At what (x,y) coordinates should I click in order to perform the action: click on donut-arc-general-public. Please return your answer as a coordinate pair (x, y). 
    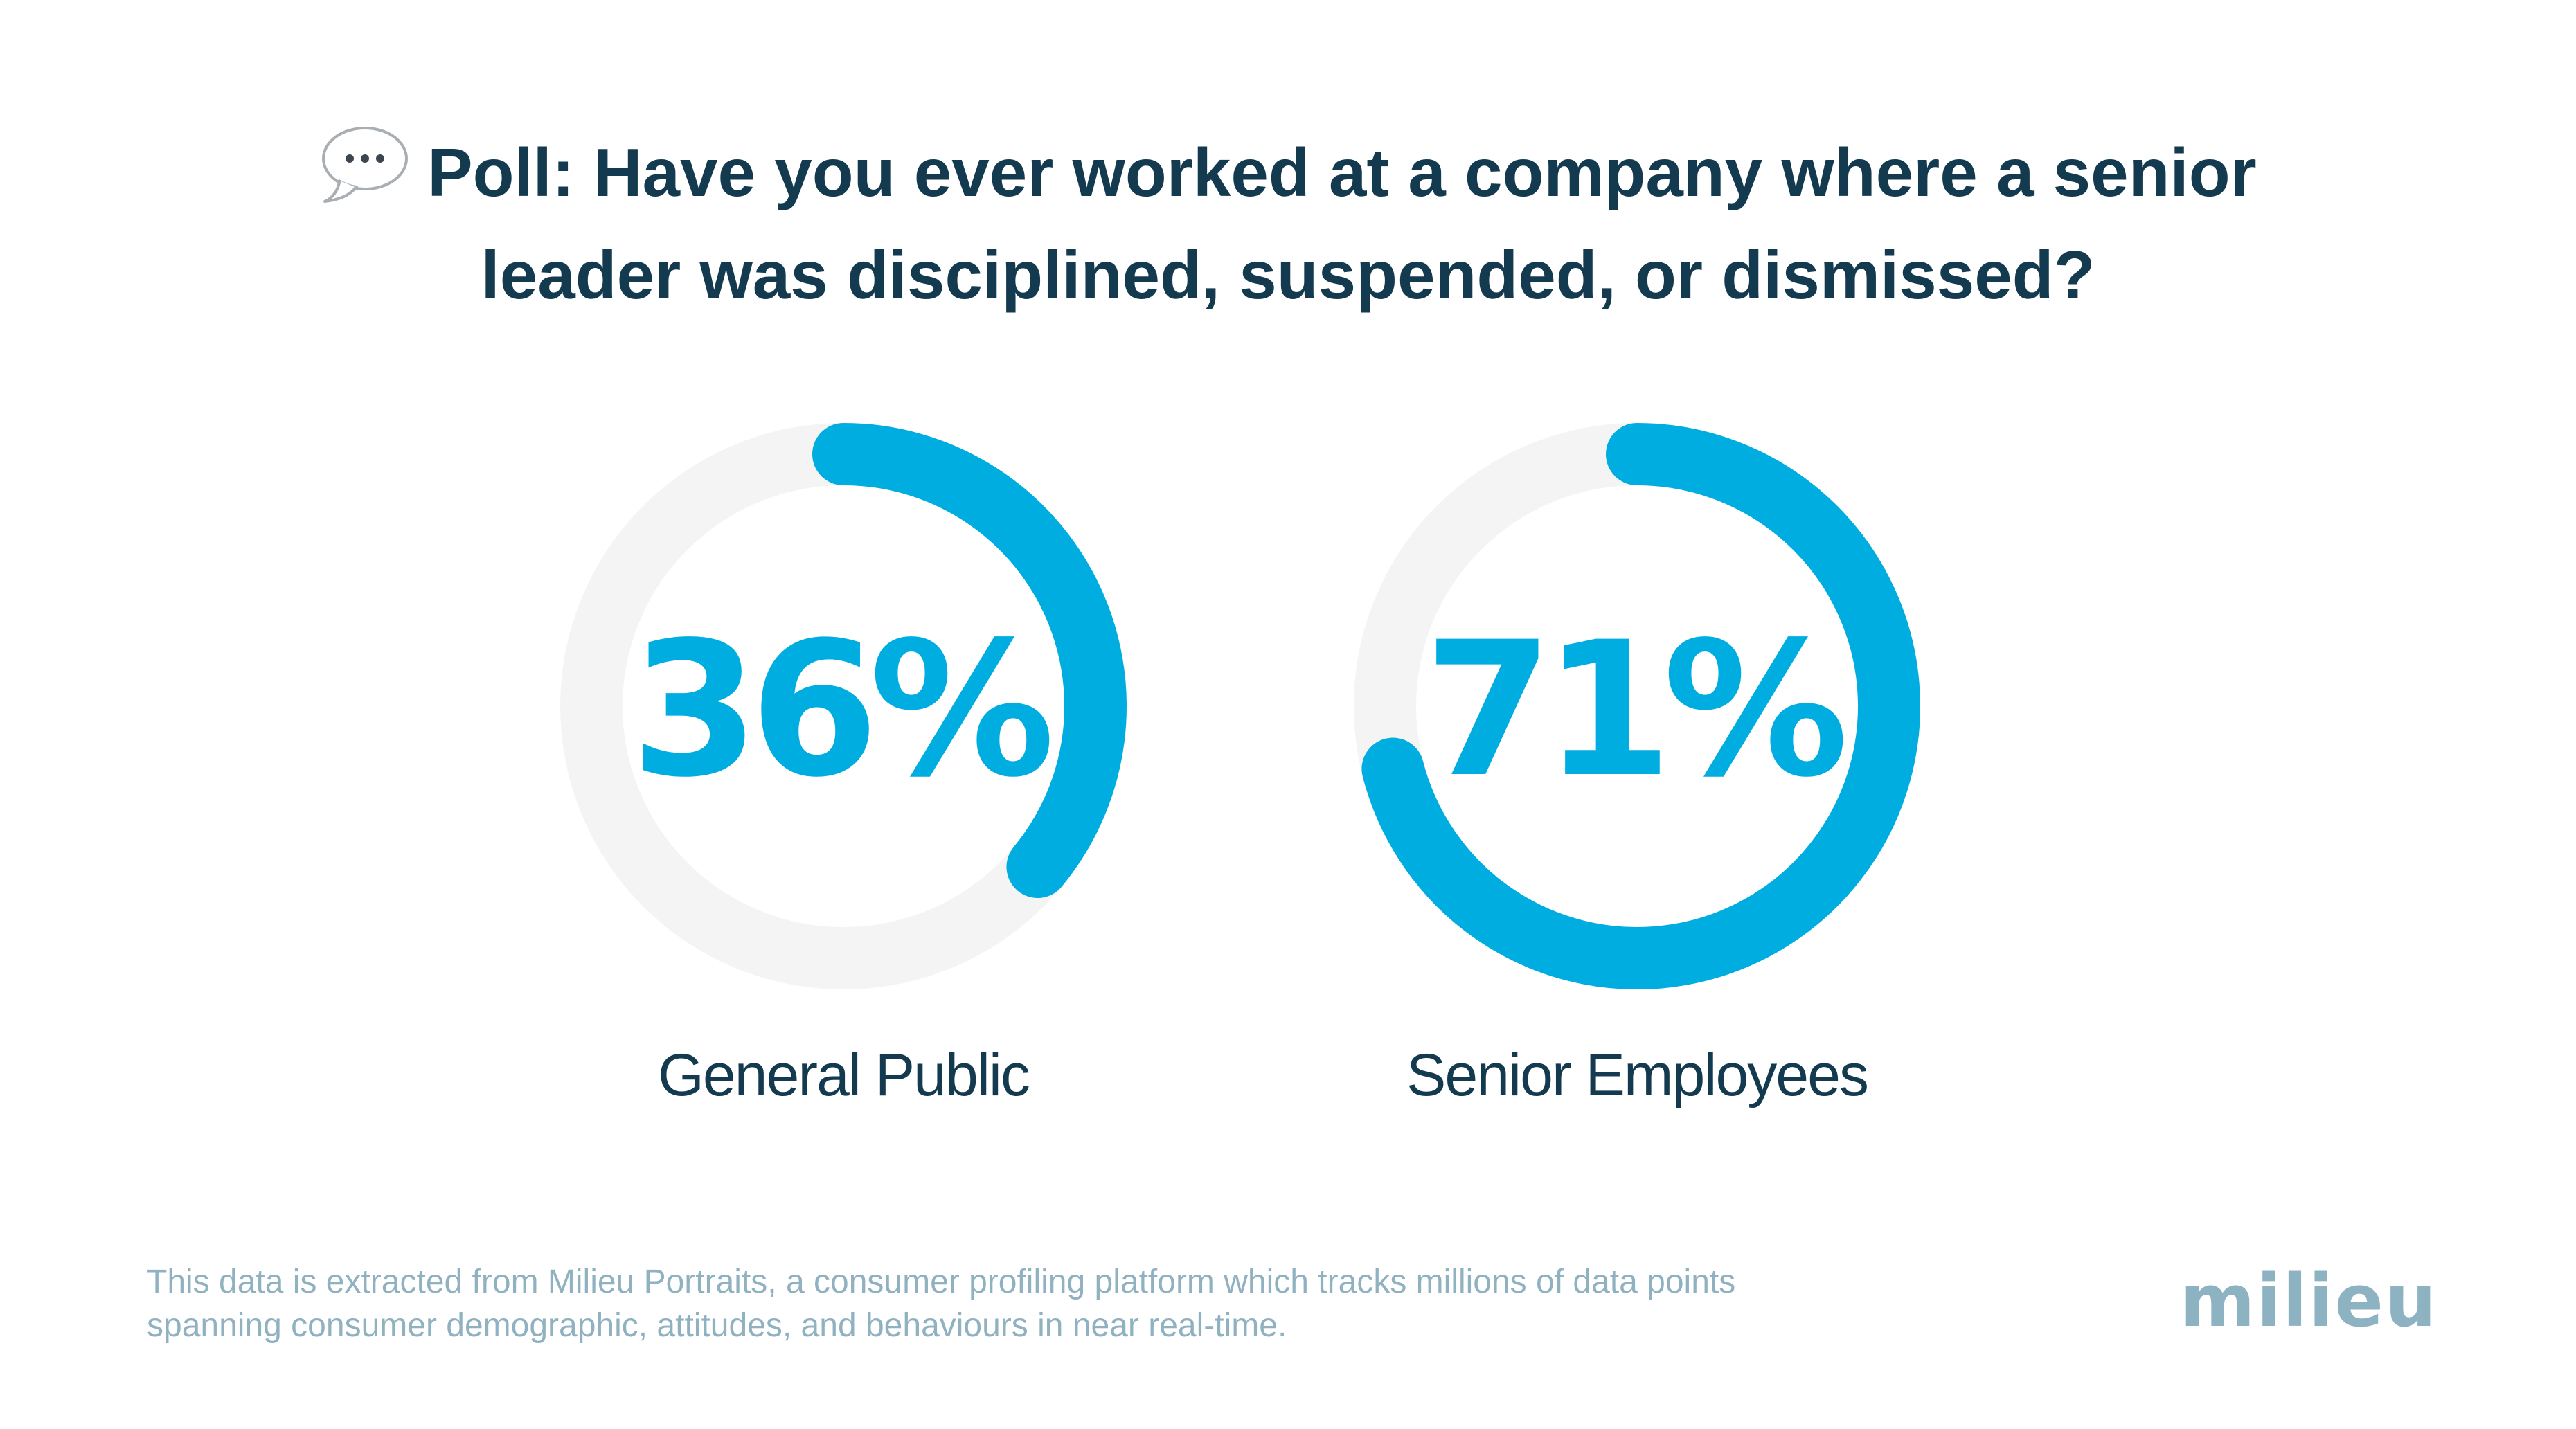
    Looking at the image, I should click on (970, 661).